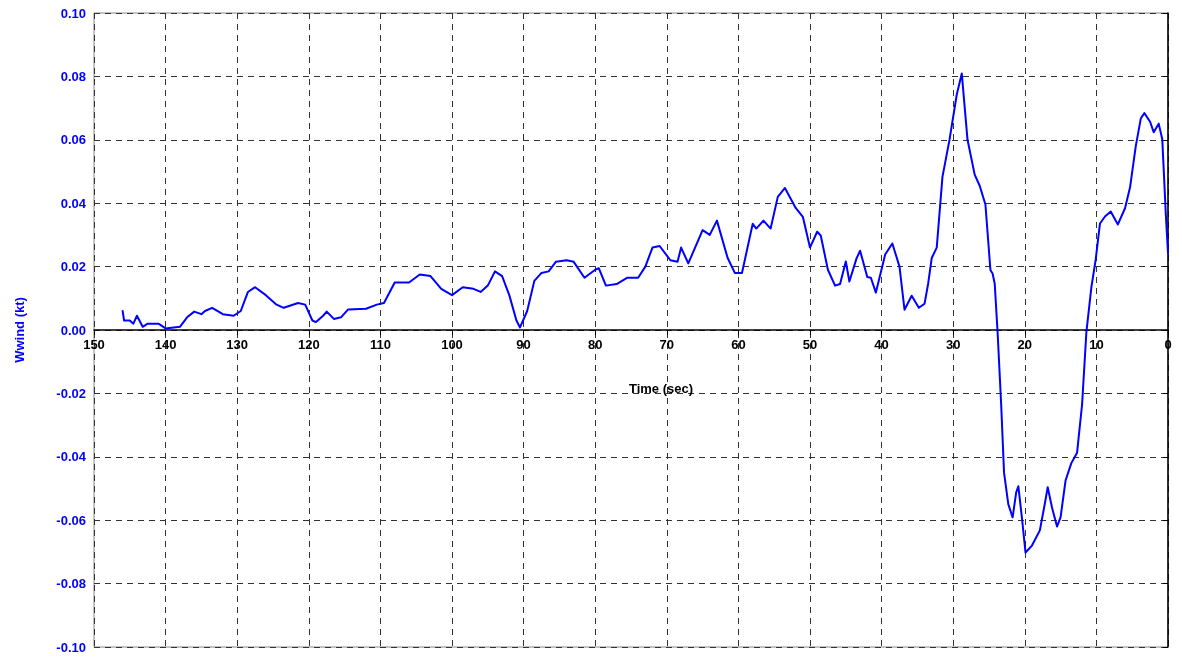  Describe the element at coordinates (810, 344) in the screenshot. I see `x-tick-label: 50` at that location.